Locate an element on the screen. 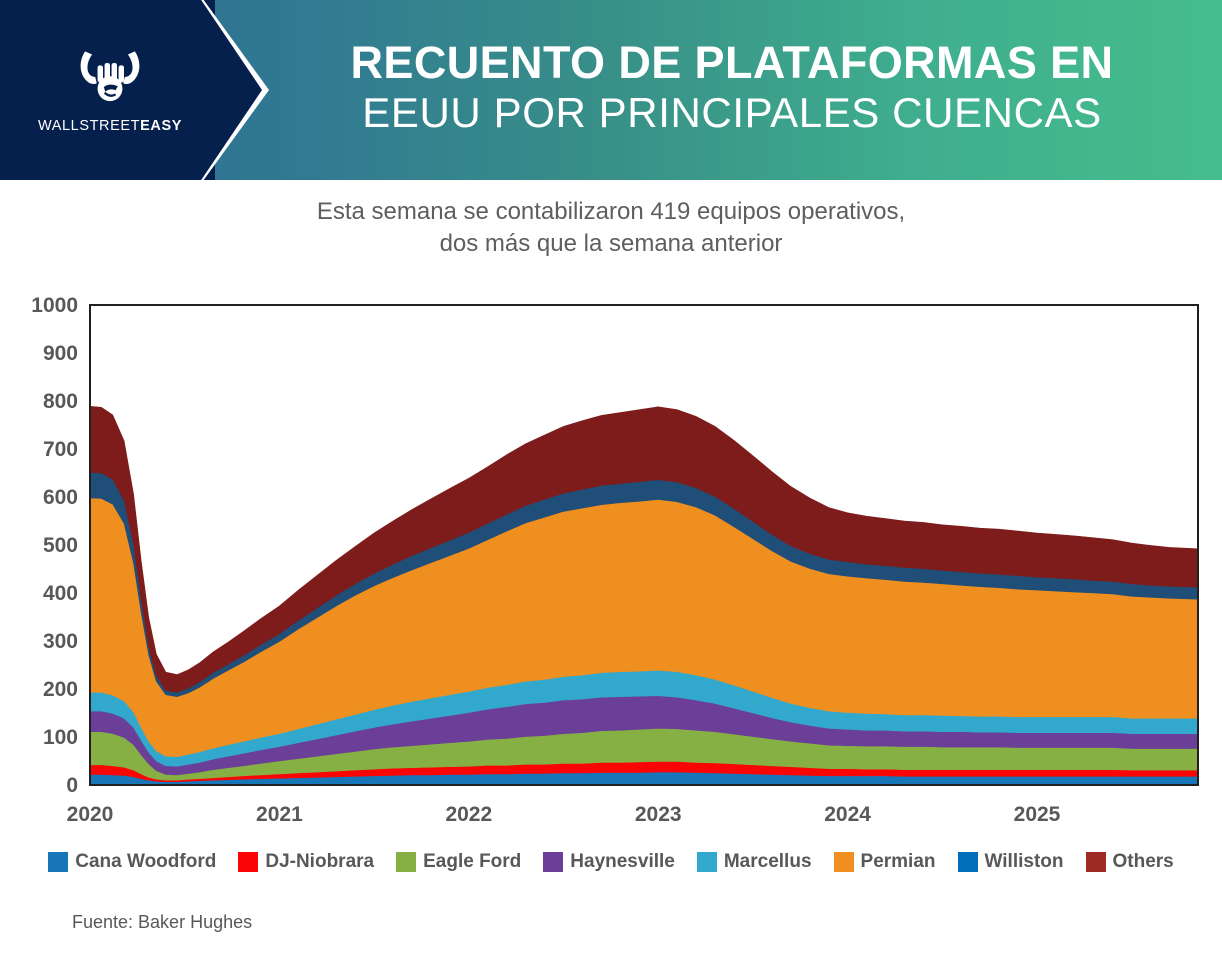 Image resolution: width=1222 pixels, height=973 pixels. y-tick-label: 500 is located at coordinates (60, 545).